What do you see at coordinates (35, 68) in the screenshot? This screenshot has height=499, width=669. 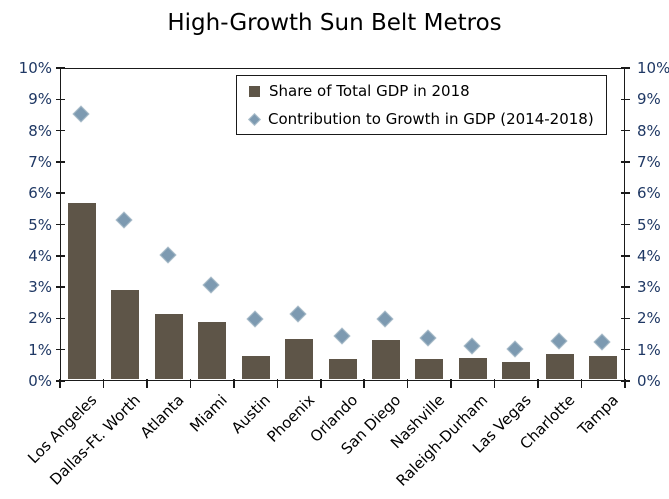 I see `y-axis-label-left: 10%` at bounding box center [35, 68].